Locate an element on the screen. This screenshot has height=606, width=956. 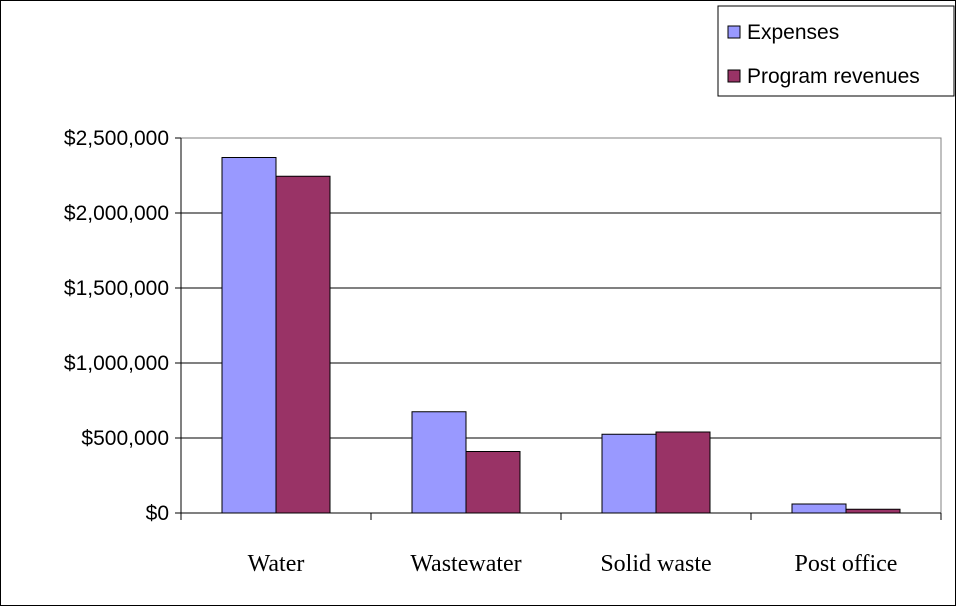
bar-expenses-wastewater is located at coordinates (439, 462).